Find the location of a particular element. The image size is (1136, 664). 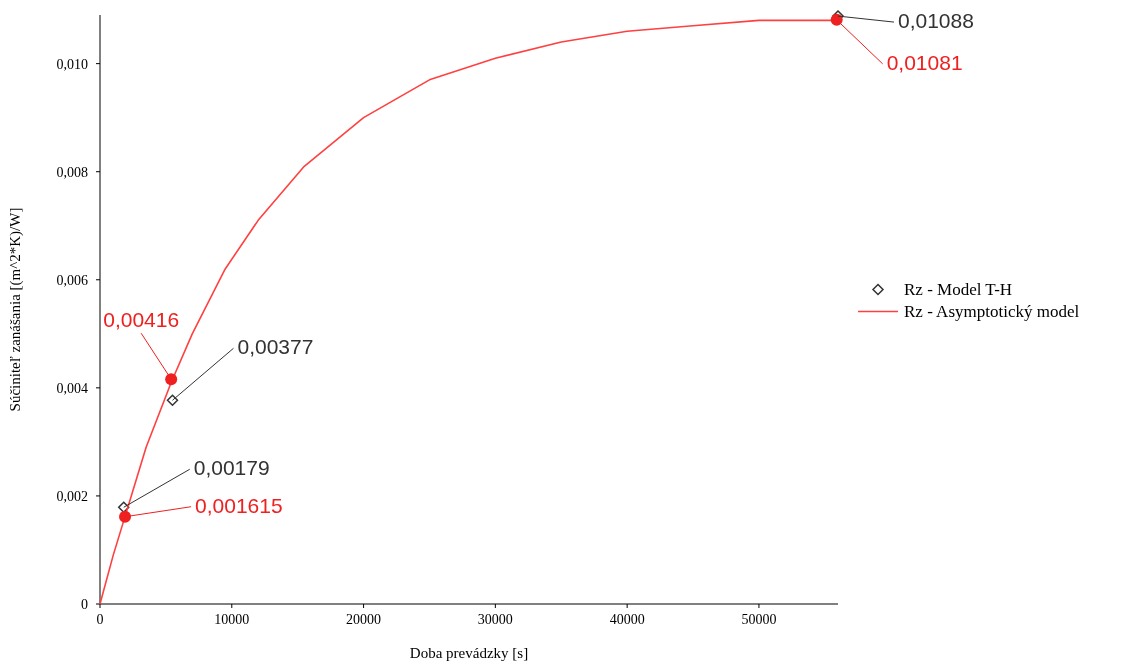

data-label: 0,00377 is located at coordinates (275, 347).